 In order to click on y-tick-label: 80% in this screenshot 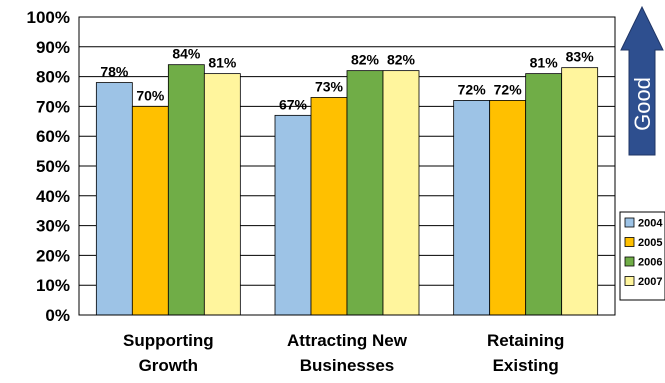, I will do `click(53, 77)`.